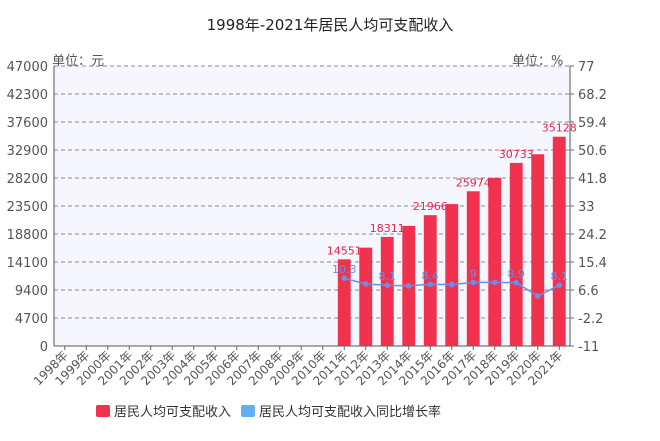  What do you see at coordinates (330, 25) in the screenshot?
I see `chart-title: 1998年-2021年居民人均可支配收入` at bounding box center [330, 25].